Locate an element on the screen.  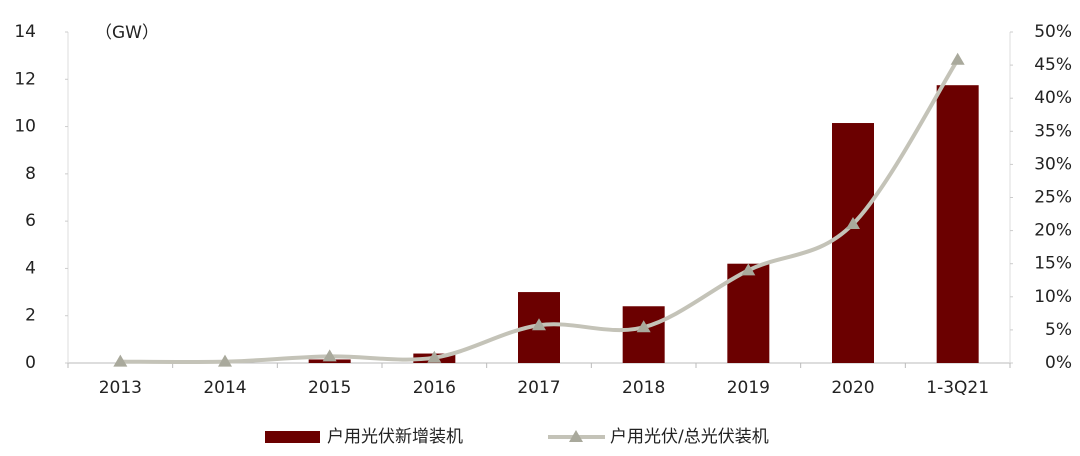
y-tick-label: 10 is located at coordinates (25, 127).